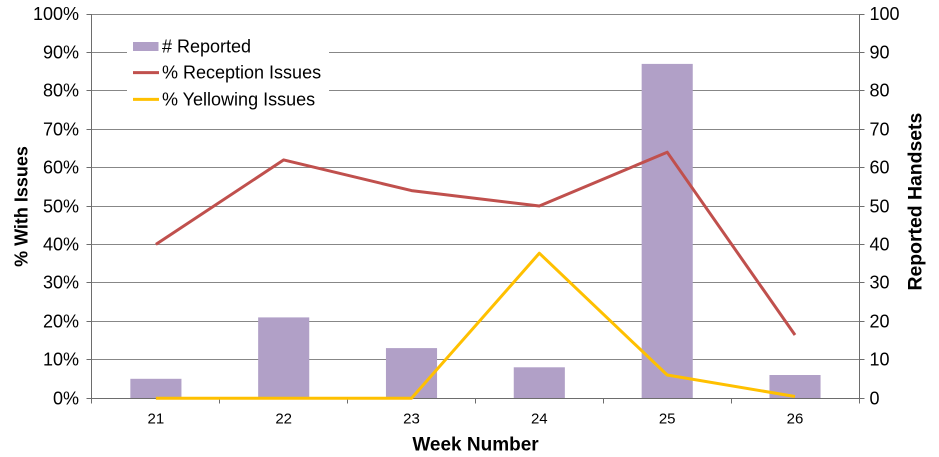  I want to click on svg-text: 80, so click(880, 91).